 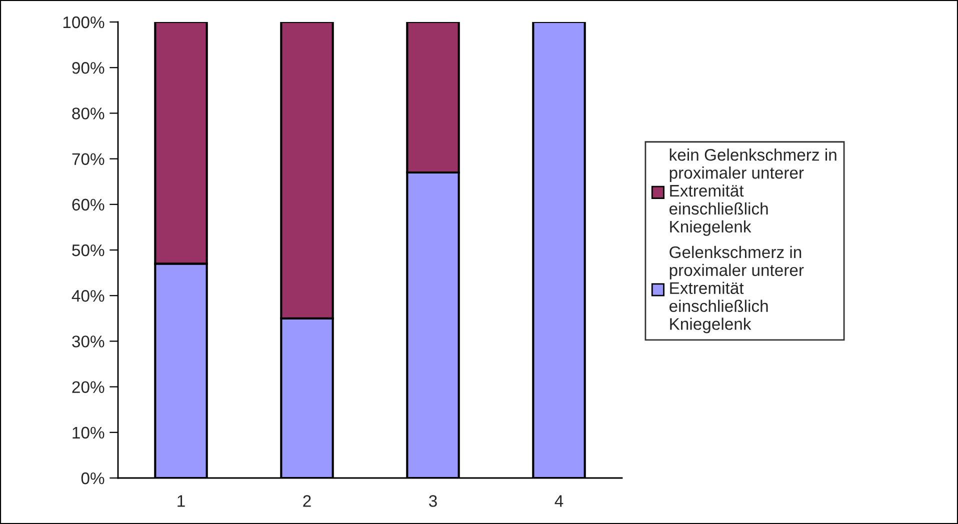 I want to click on y-tick-label: 20%, so click(x=88, y=387).